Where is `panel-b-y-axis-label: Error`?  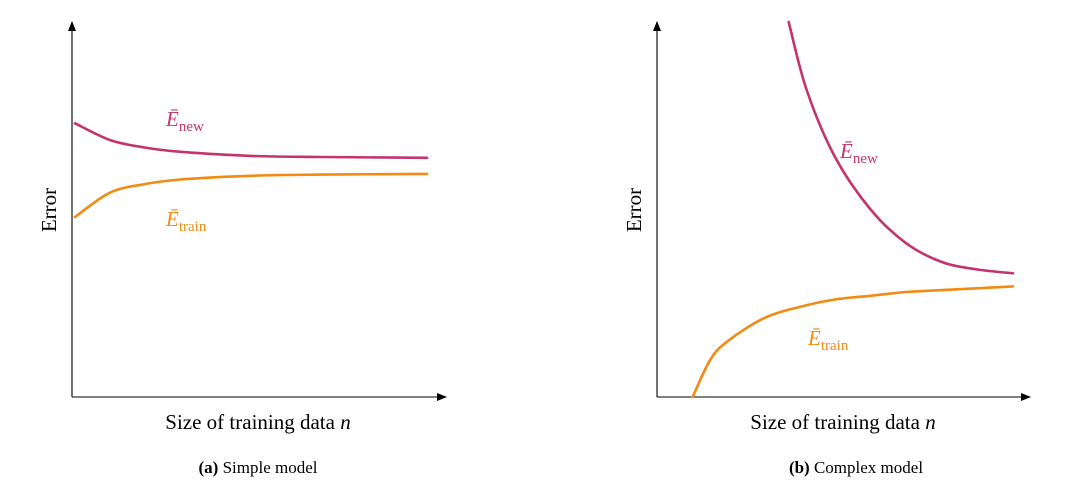
panel-b-y-axis-label: Error is located at coordinates (634, 210).